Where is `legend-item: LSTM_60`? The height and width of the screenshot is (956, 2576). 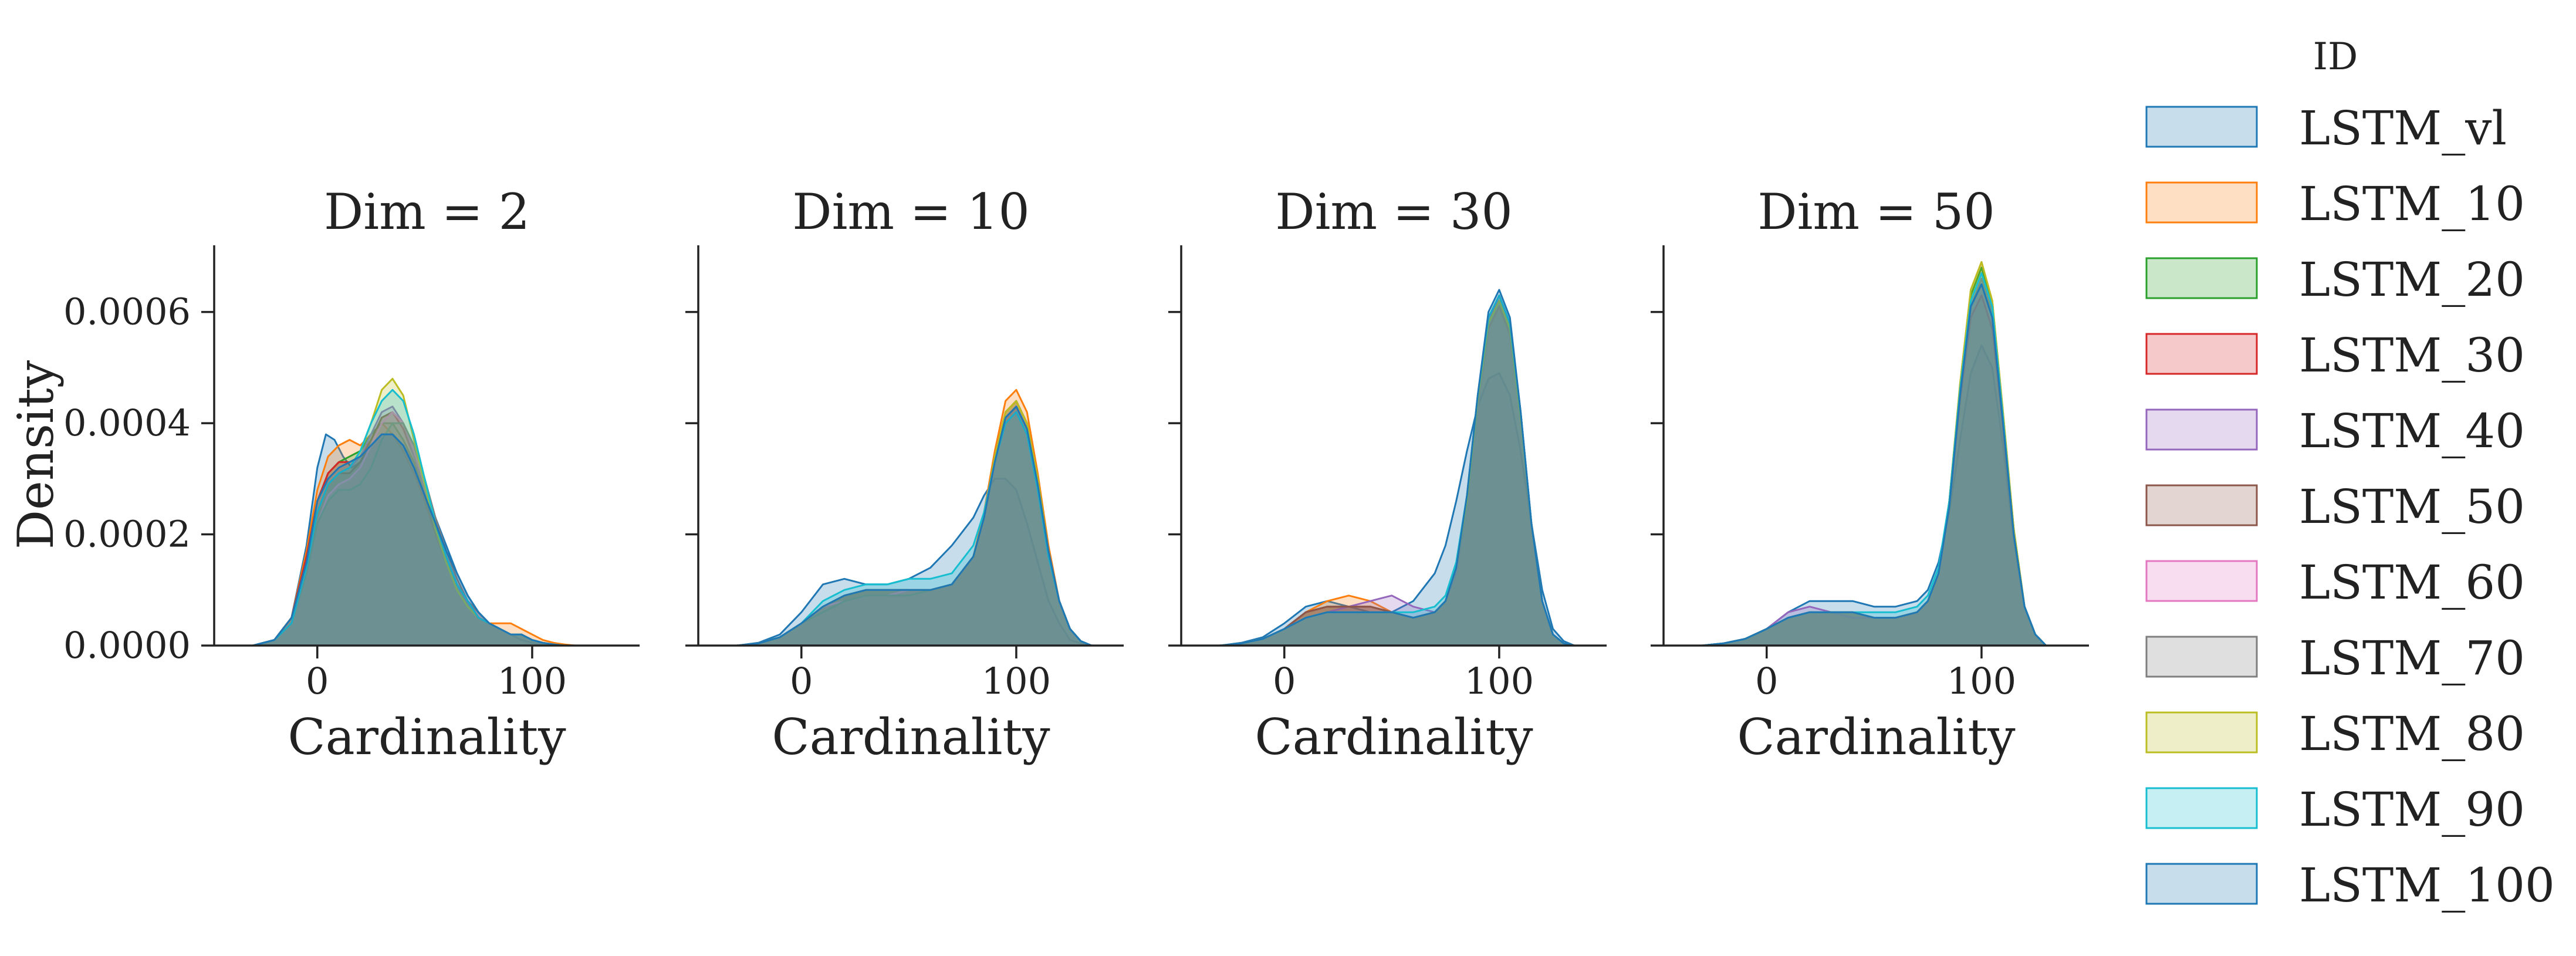 legend-item: LSTM_60 is located at coordinates (2335, 582).